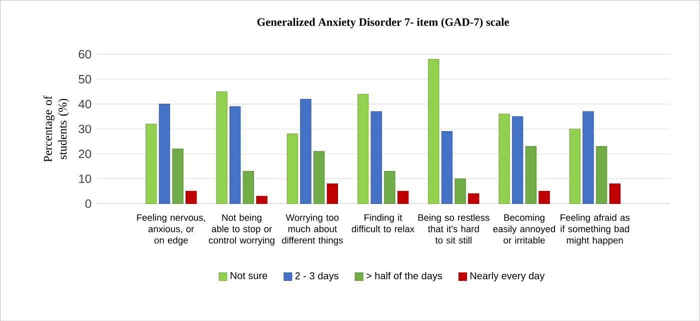 This screenshot has width=700, height=321. What do you see at coordinates (85, 153) in the screenshot?
I see `y-tick-label: 20` at bounding box center [85, 153].